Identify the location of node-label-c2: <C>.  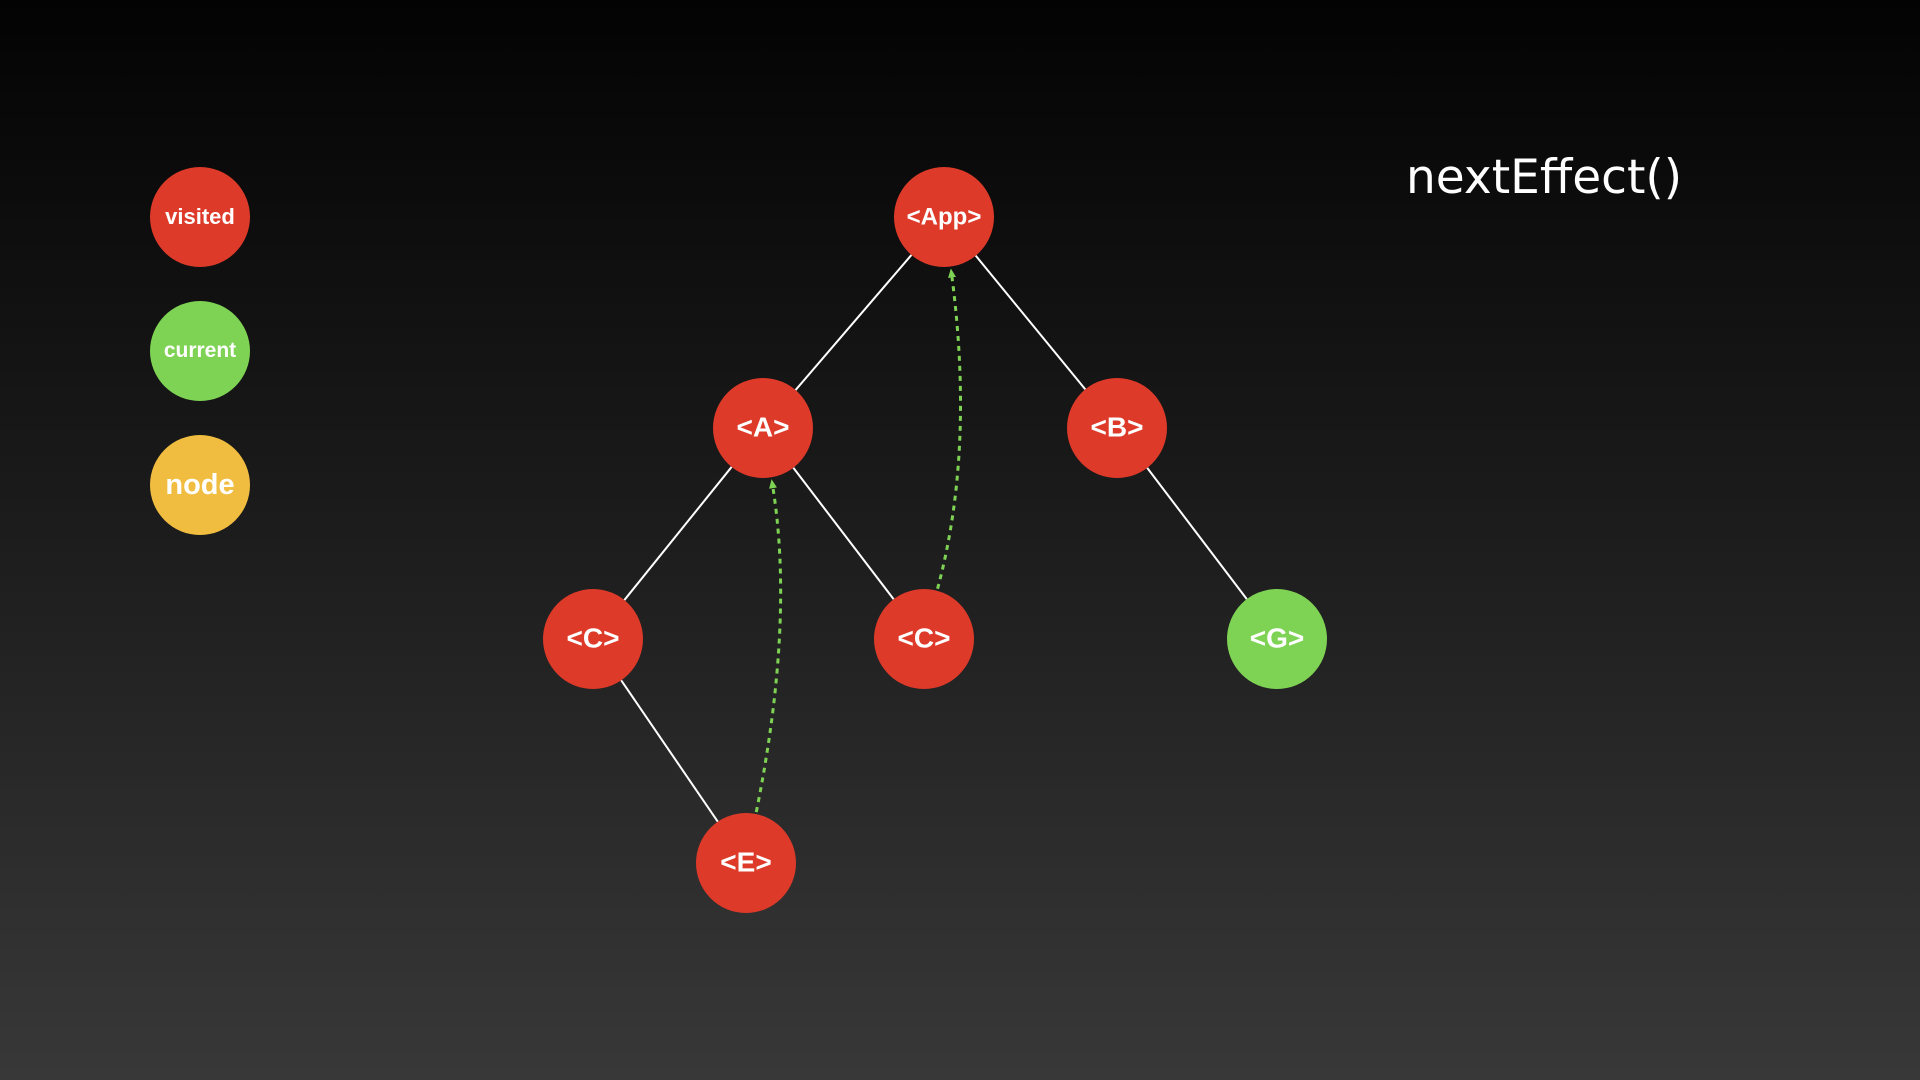
(924, 637).